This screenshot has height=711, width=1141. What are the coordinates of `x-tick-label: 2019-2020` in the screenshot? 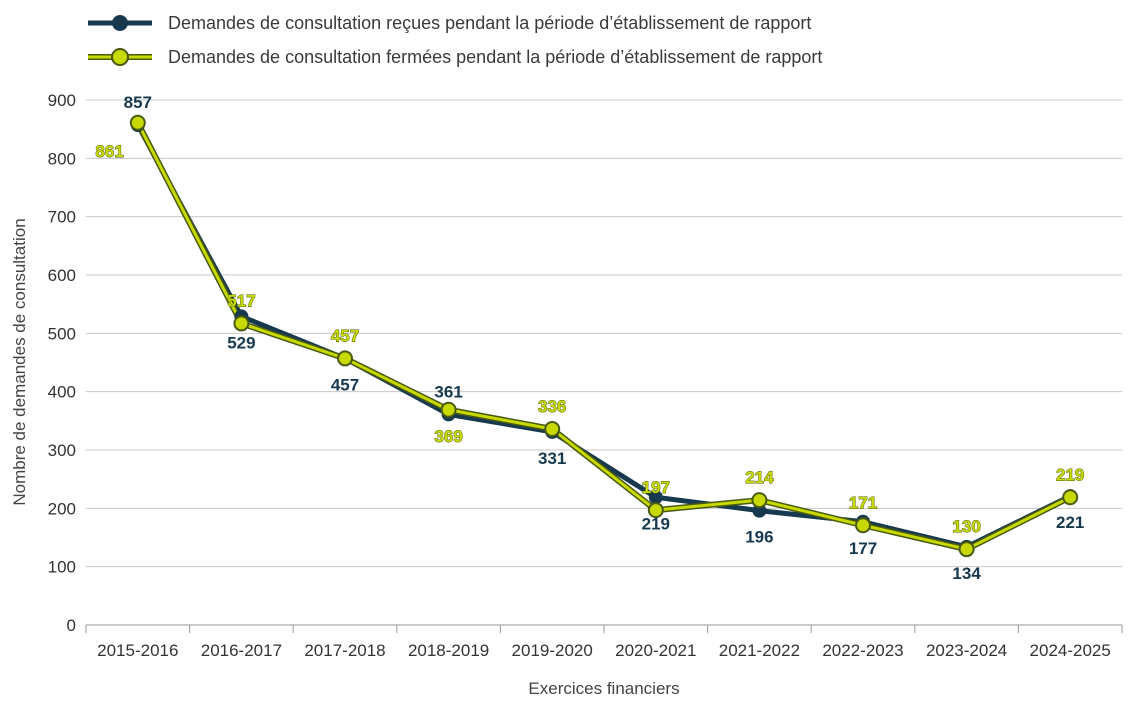 It's located at (552, 650).